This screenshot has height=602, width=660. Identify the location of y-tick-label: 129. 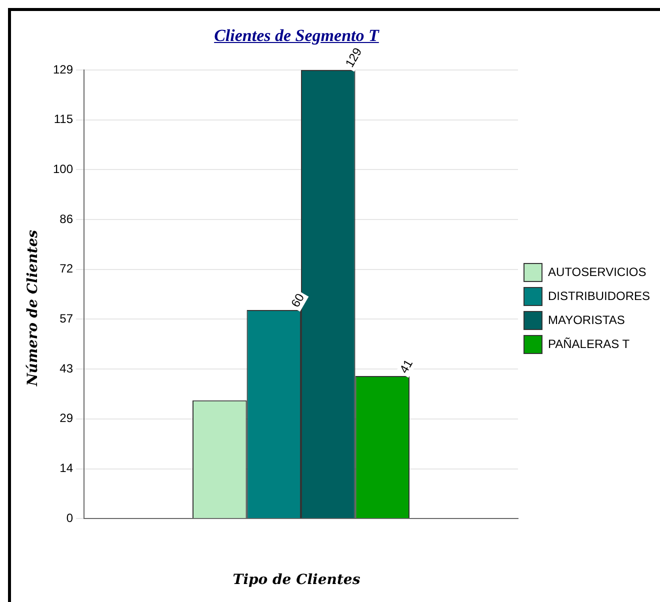
(63, 69).